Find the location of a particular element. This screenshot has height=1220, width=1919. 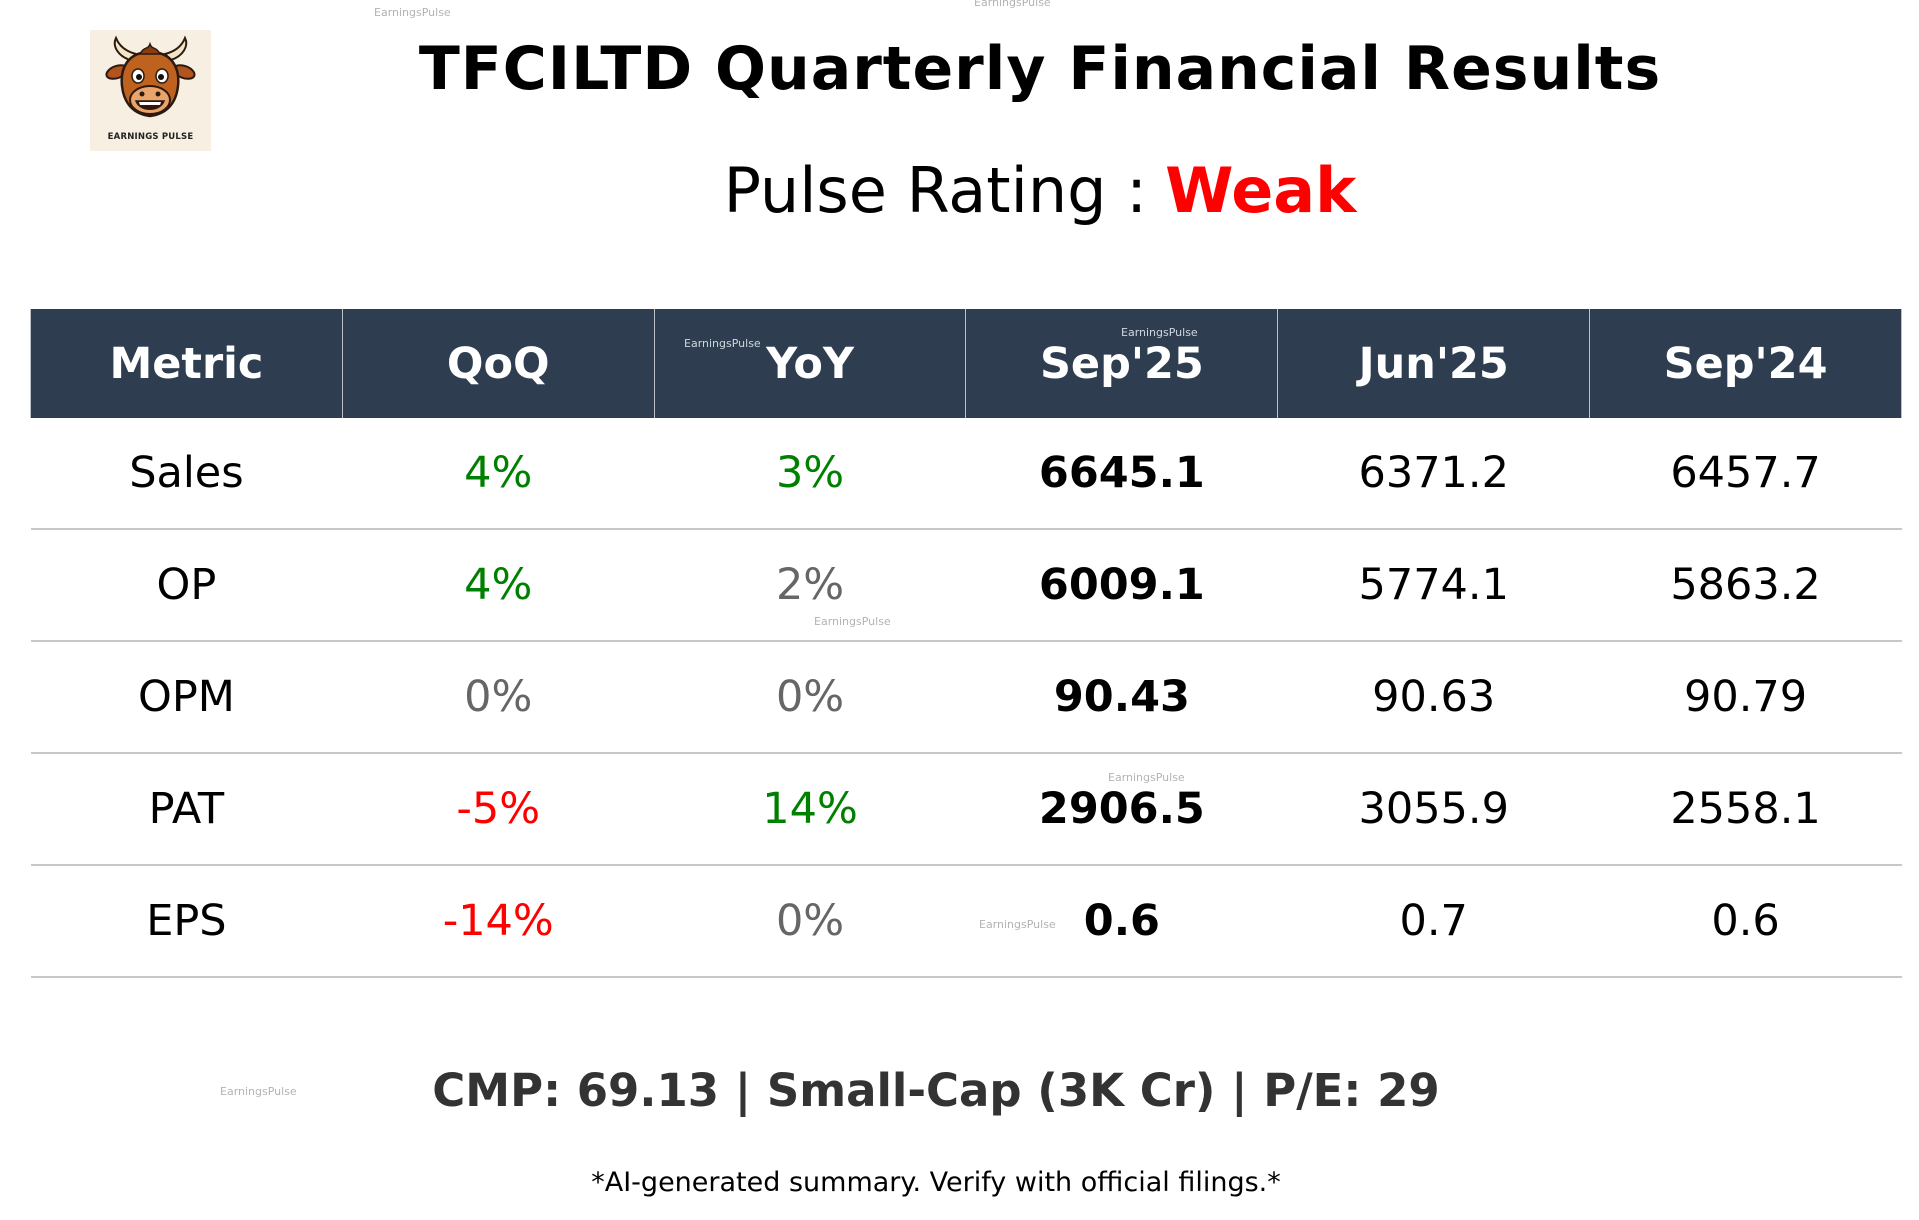

sep24-cell: 2558.1 is located at coordinates (1745, 809).